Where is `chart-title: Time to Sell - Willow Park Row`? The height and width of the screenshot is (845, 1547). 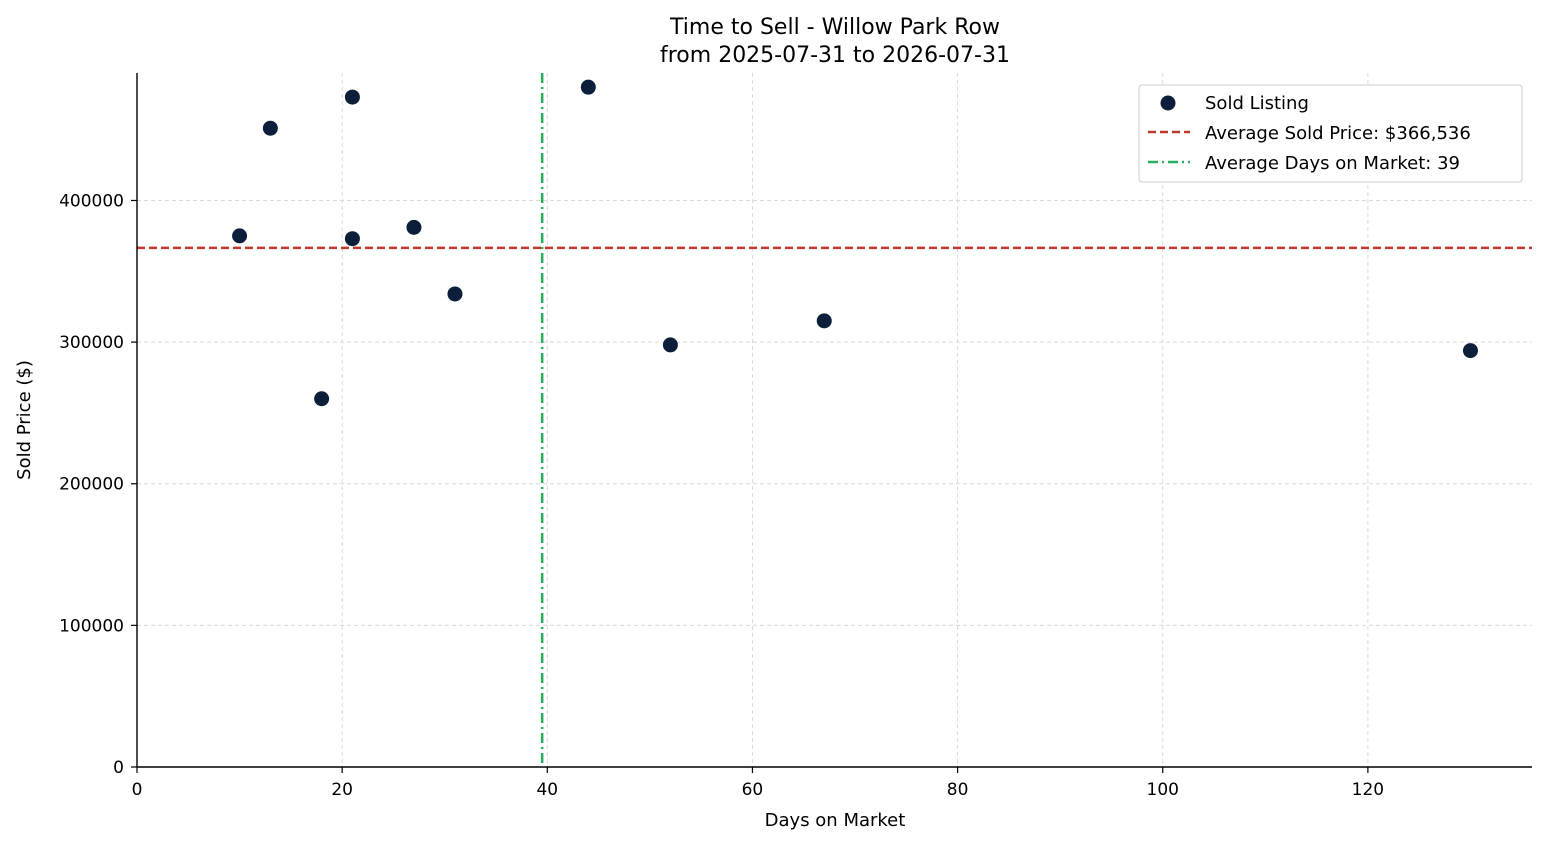
chart-title: Time to Sell - Willow Park Row is located at coordinates (834, 27).